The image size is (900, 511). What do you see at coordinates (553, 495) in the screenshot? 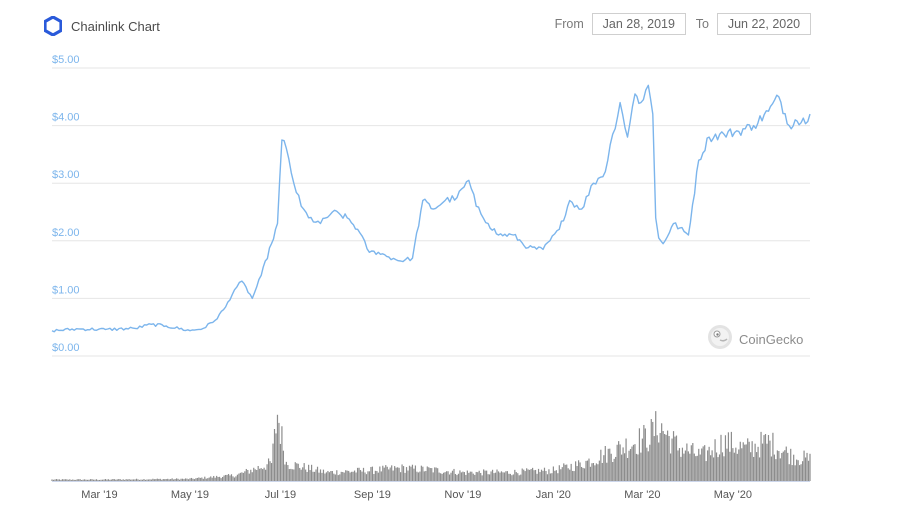
I see `x-tick-label: Jan '20` at bounding box center [553, 495].